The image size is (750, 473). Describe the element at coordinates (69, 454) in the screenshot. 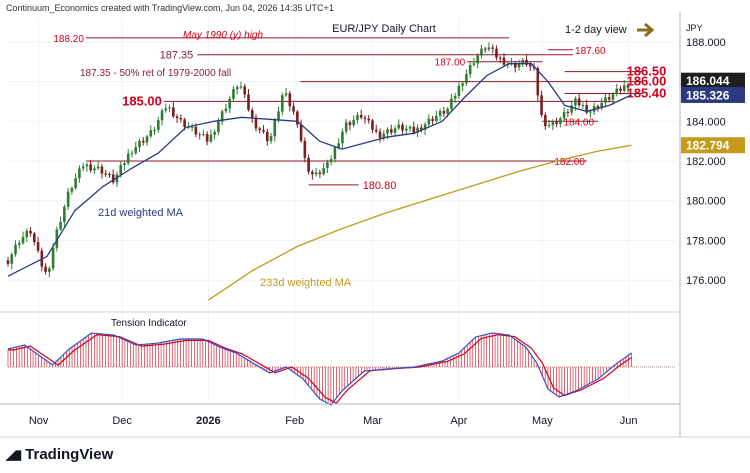

I see `tradingview-brand: TradingView` at that location.